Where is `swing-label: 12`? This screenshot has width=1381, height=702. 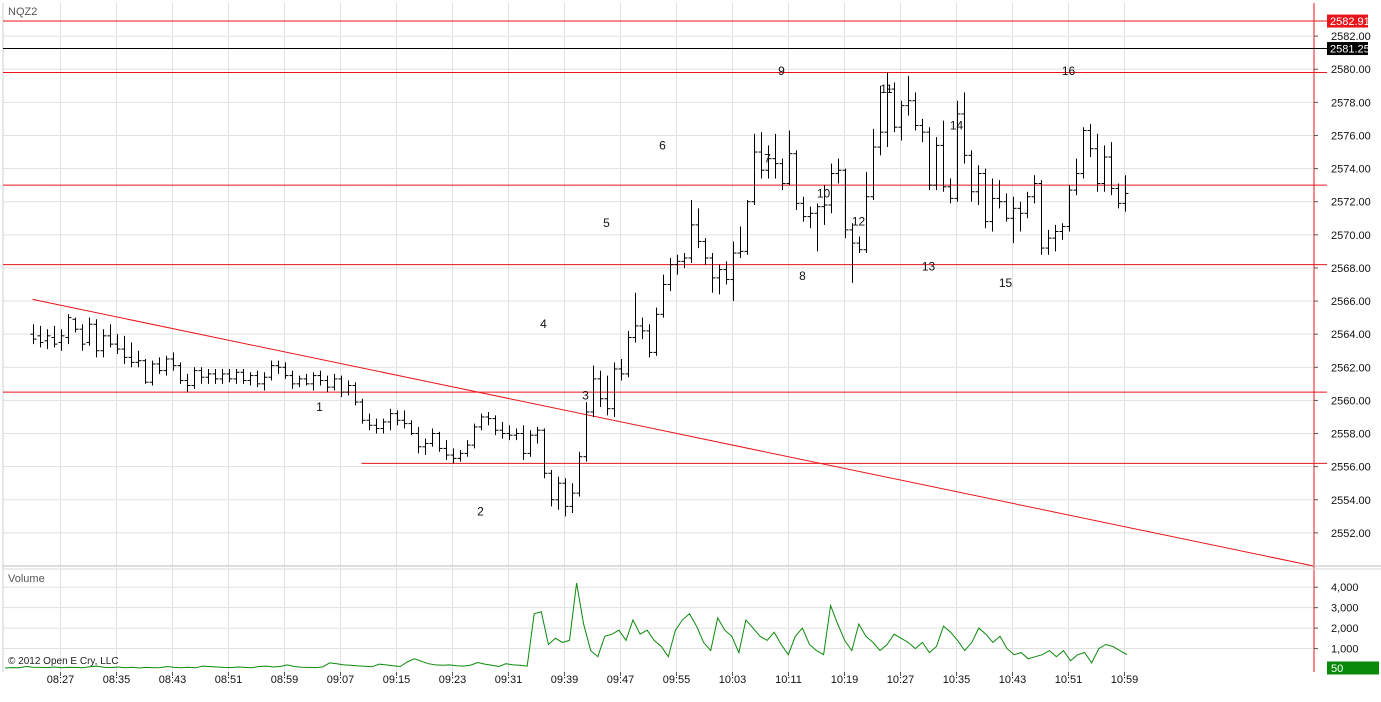 swing-label: 12 is located at coordinates (859, 222).